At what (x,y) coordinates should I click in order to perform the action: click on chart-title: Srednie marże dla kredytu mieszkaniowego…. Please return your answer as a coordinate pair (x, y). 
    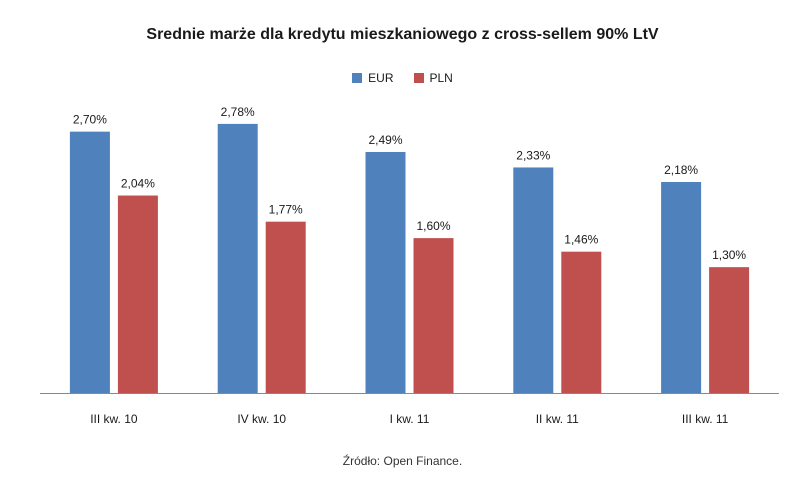
    Looking at the image, I should click on (402, 34).